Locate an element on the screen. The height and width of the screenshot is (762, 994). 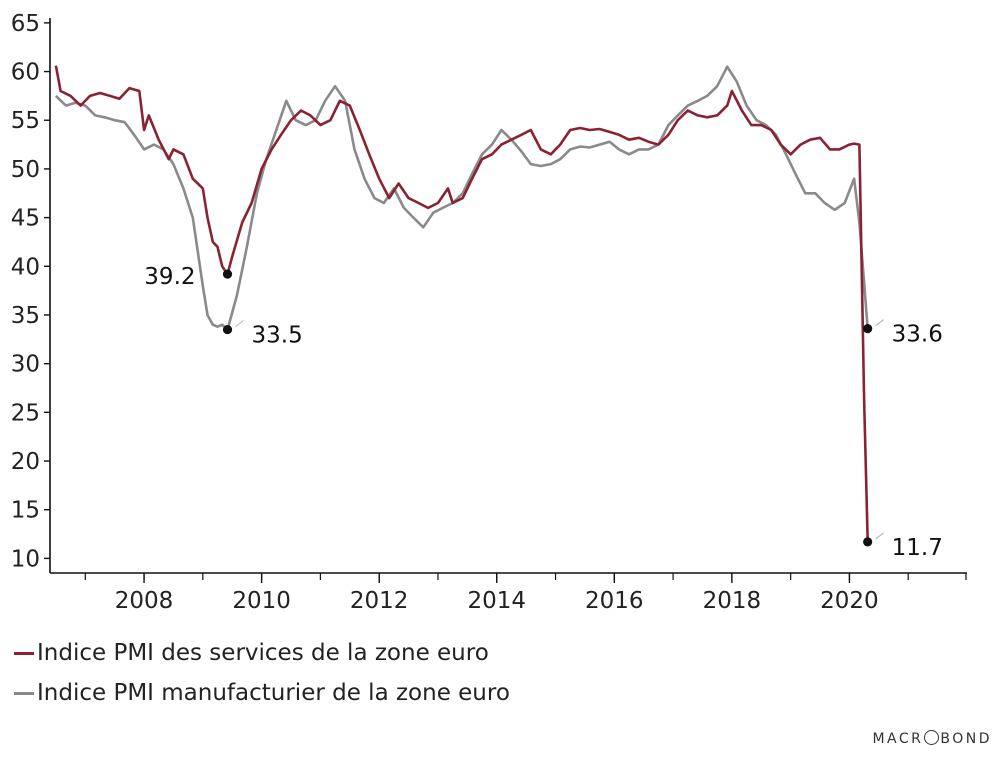
x-tick-label: 2016 is located at coordinates (614, 599).